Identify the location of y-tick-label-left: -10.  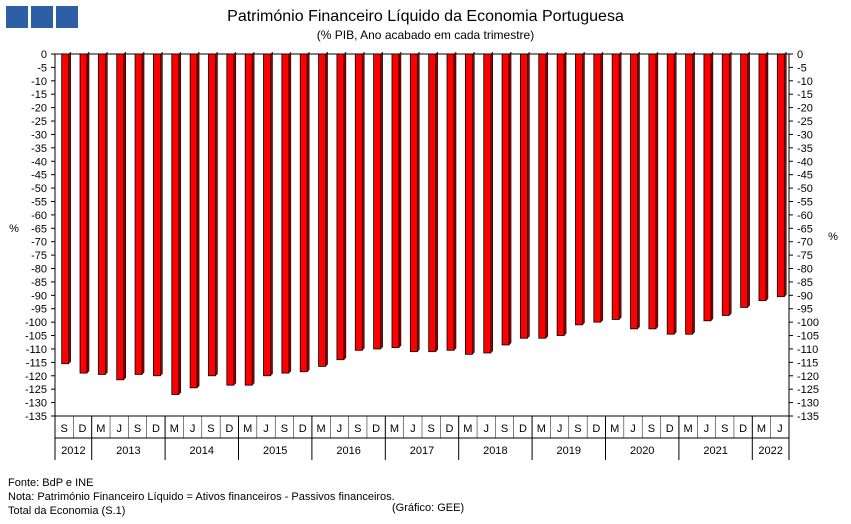
(39, 82).